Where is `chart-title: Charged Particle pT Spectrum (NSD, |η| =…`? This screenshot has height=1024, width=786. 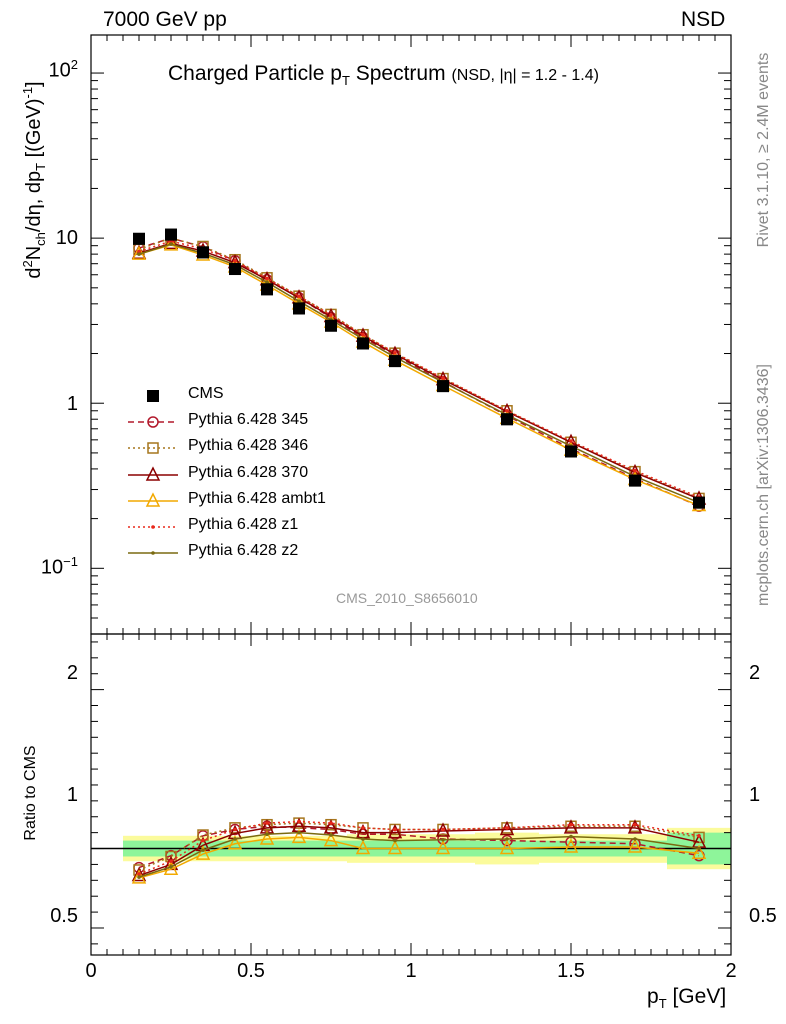 chart-title: Charged Particle pT Spectrum (NSD, |η| =… is located at coordinates (383, 75).